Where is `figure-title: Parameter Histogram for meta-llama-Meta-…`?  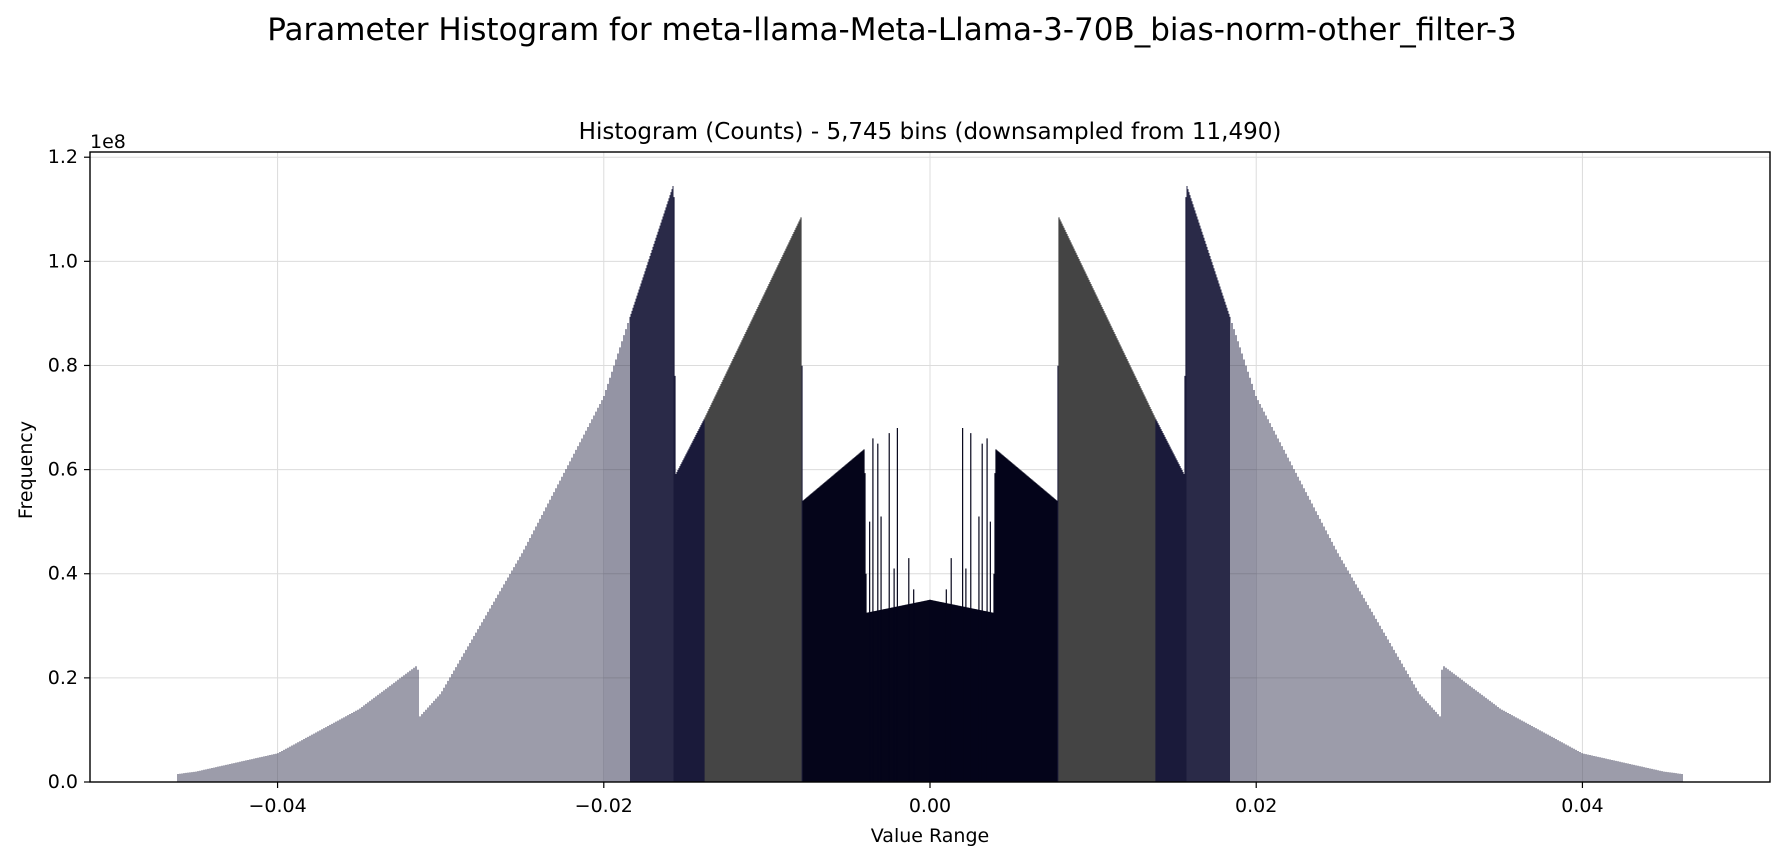 figure-title: Parameter Histogram for meta-llama-Meta-… is located at coordinates (892, 30).